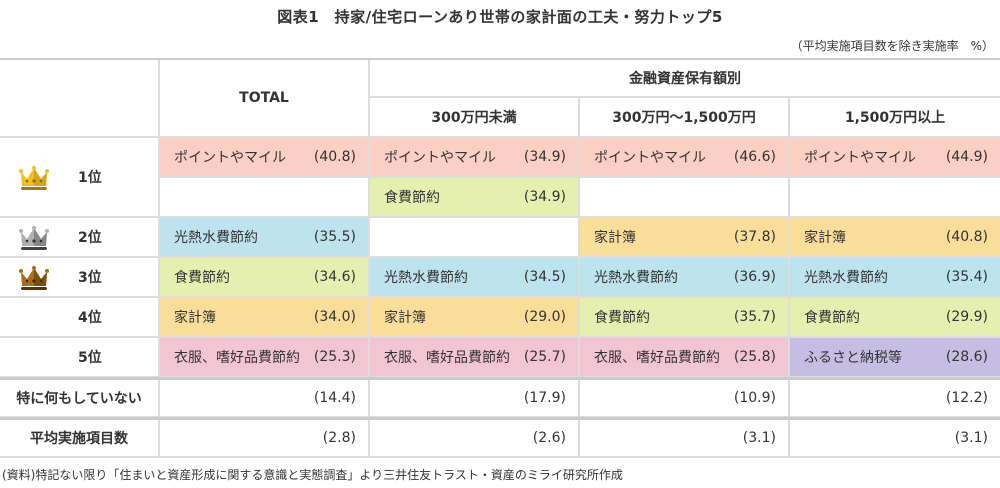  Describe the element at coordinates (334, 357) in the screenshot. I see `item-value: (25.3)` at that location.